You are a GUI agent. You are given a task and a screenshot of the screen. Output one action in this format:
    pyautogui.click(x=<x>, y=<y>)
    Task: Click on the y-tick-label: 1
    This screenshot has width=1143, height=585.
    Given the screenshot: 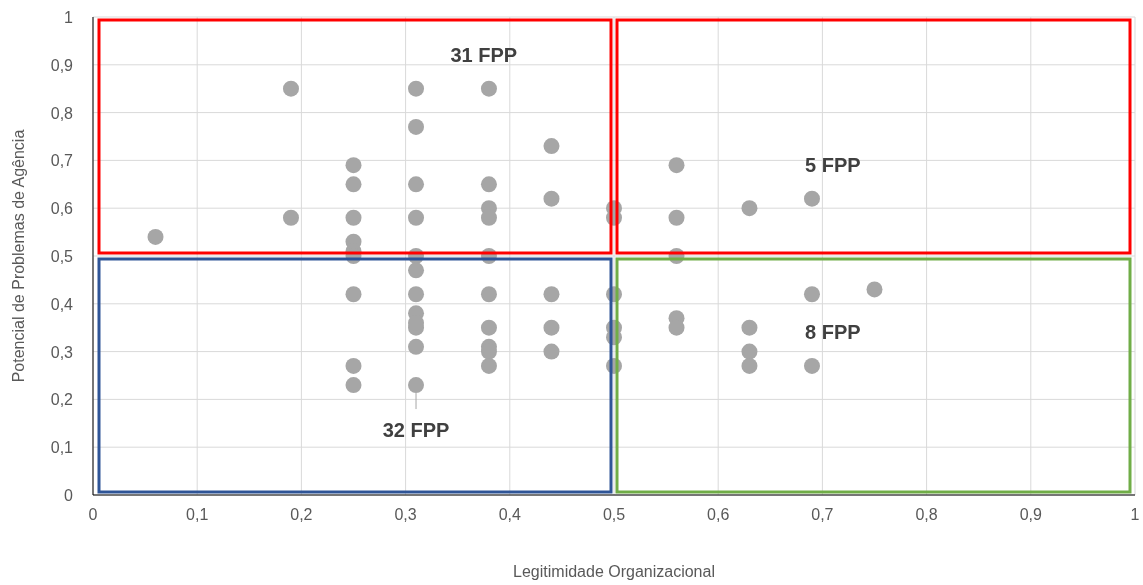 What is the action you would take?
    pyautogui.click(x=69, y=17)
    